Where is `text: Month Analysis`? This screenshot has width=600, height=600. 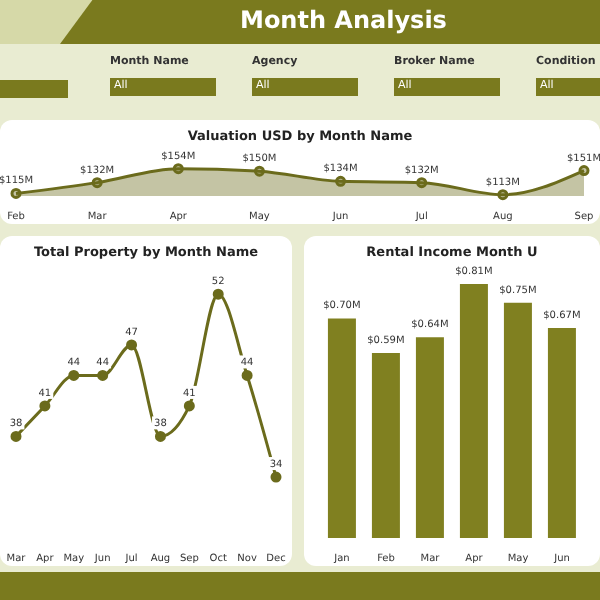
text: Month Analysis is located at coordinates (343, 20).